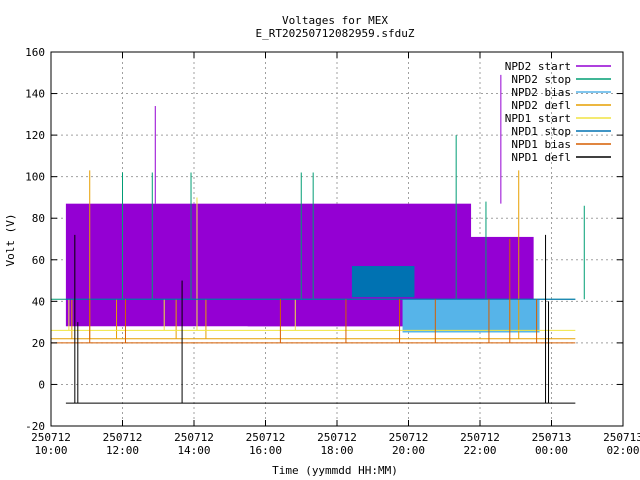 This screenshot has height=480, width=640. I want to click on y-tick-label: 120, so click(35, 135).